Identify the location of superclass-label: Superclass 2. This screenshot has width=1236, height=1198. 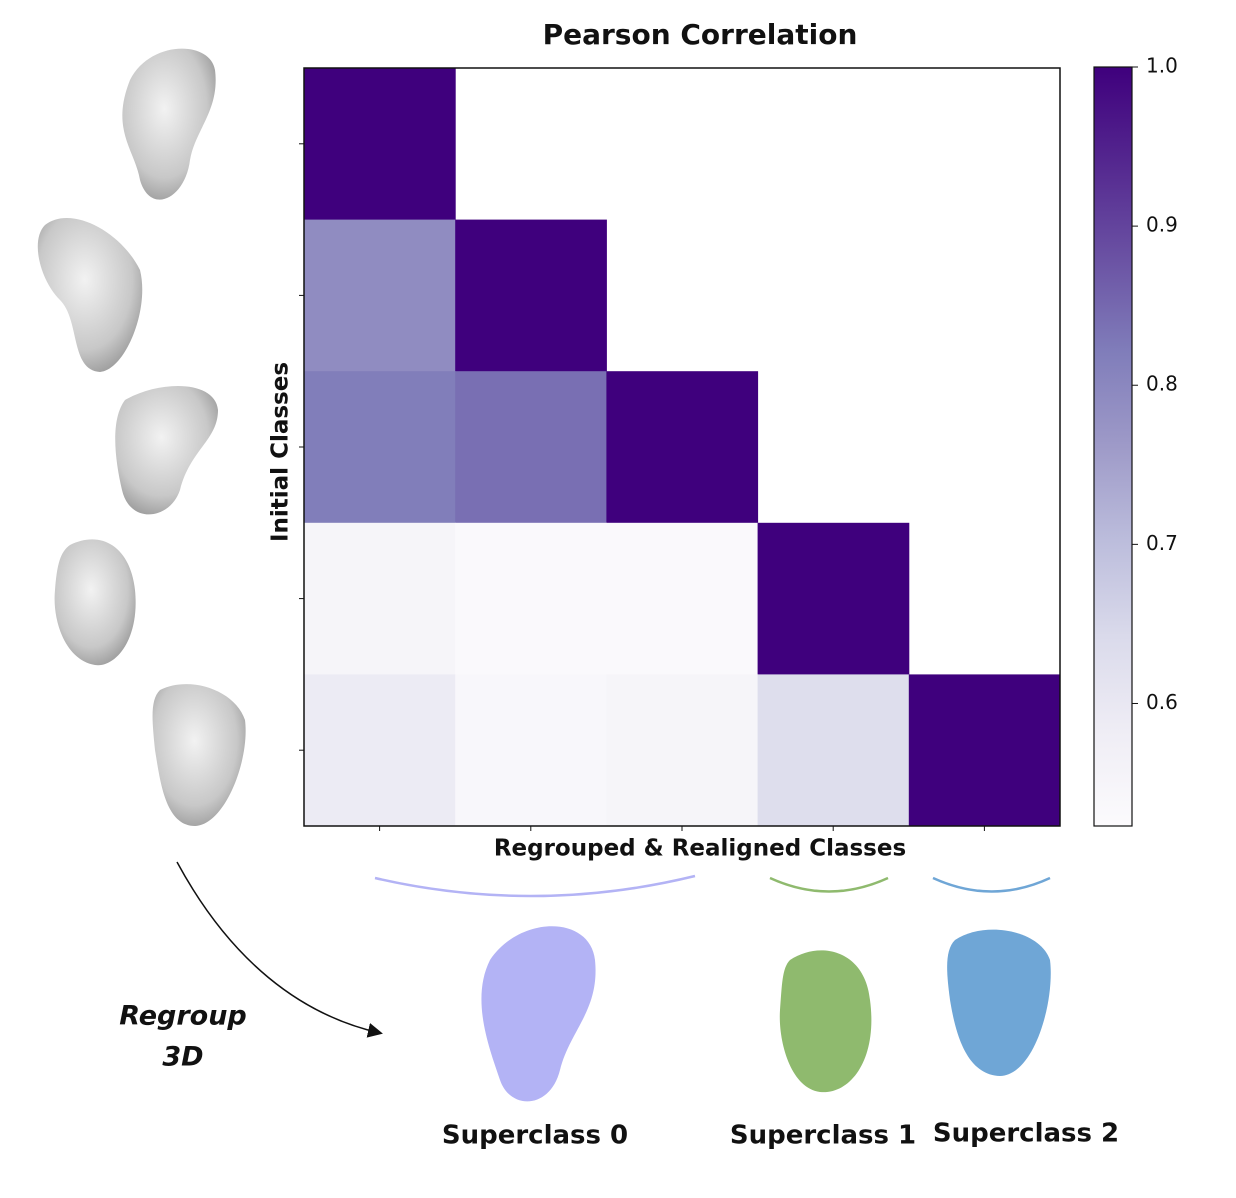
(1026, 1134).